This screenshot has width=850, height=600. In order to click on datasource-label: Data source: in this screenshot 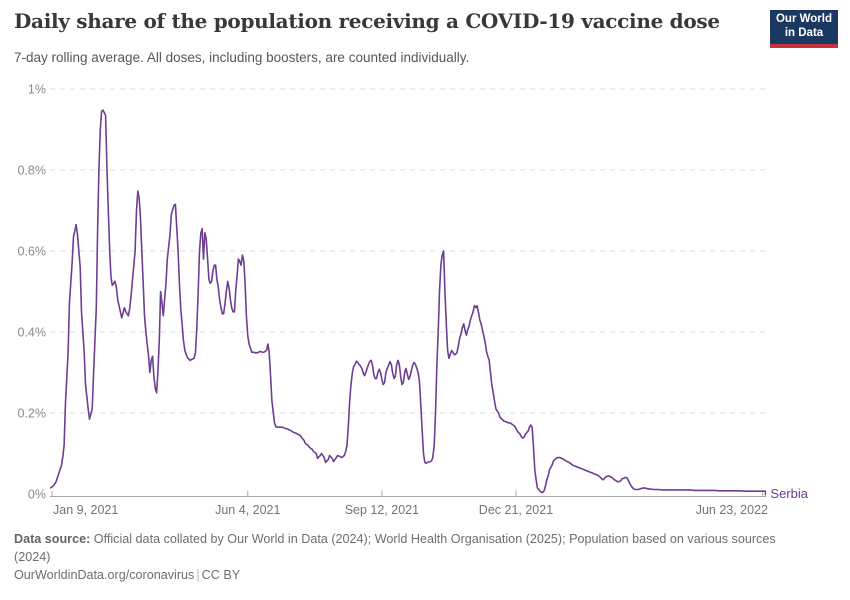, I will do `click(52, 539)`.